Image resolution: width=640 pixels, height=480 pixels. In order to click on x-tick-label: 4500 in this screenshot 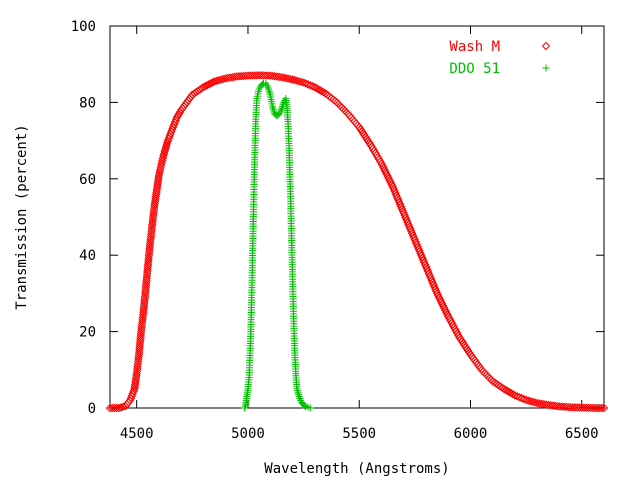, I will do `click(137, 434)`.